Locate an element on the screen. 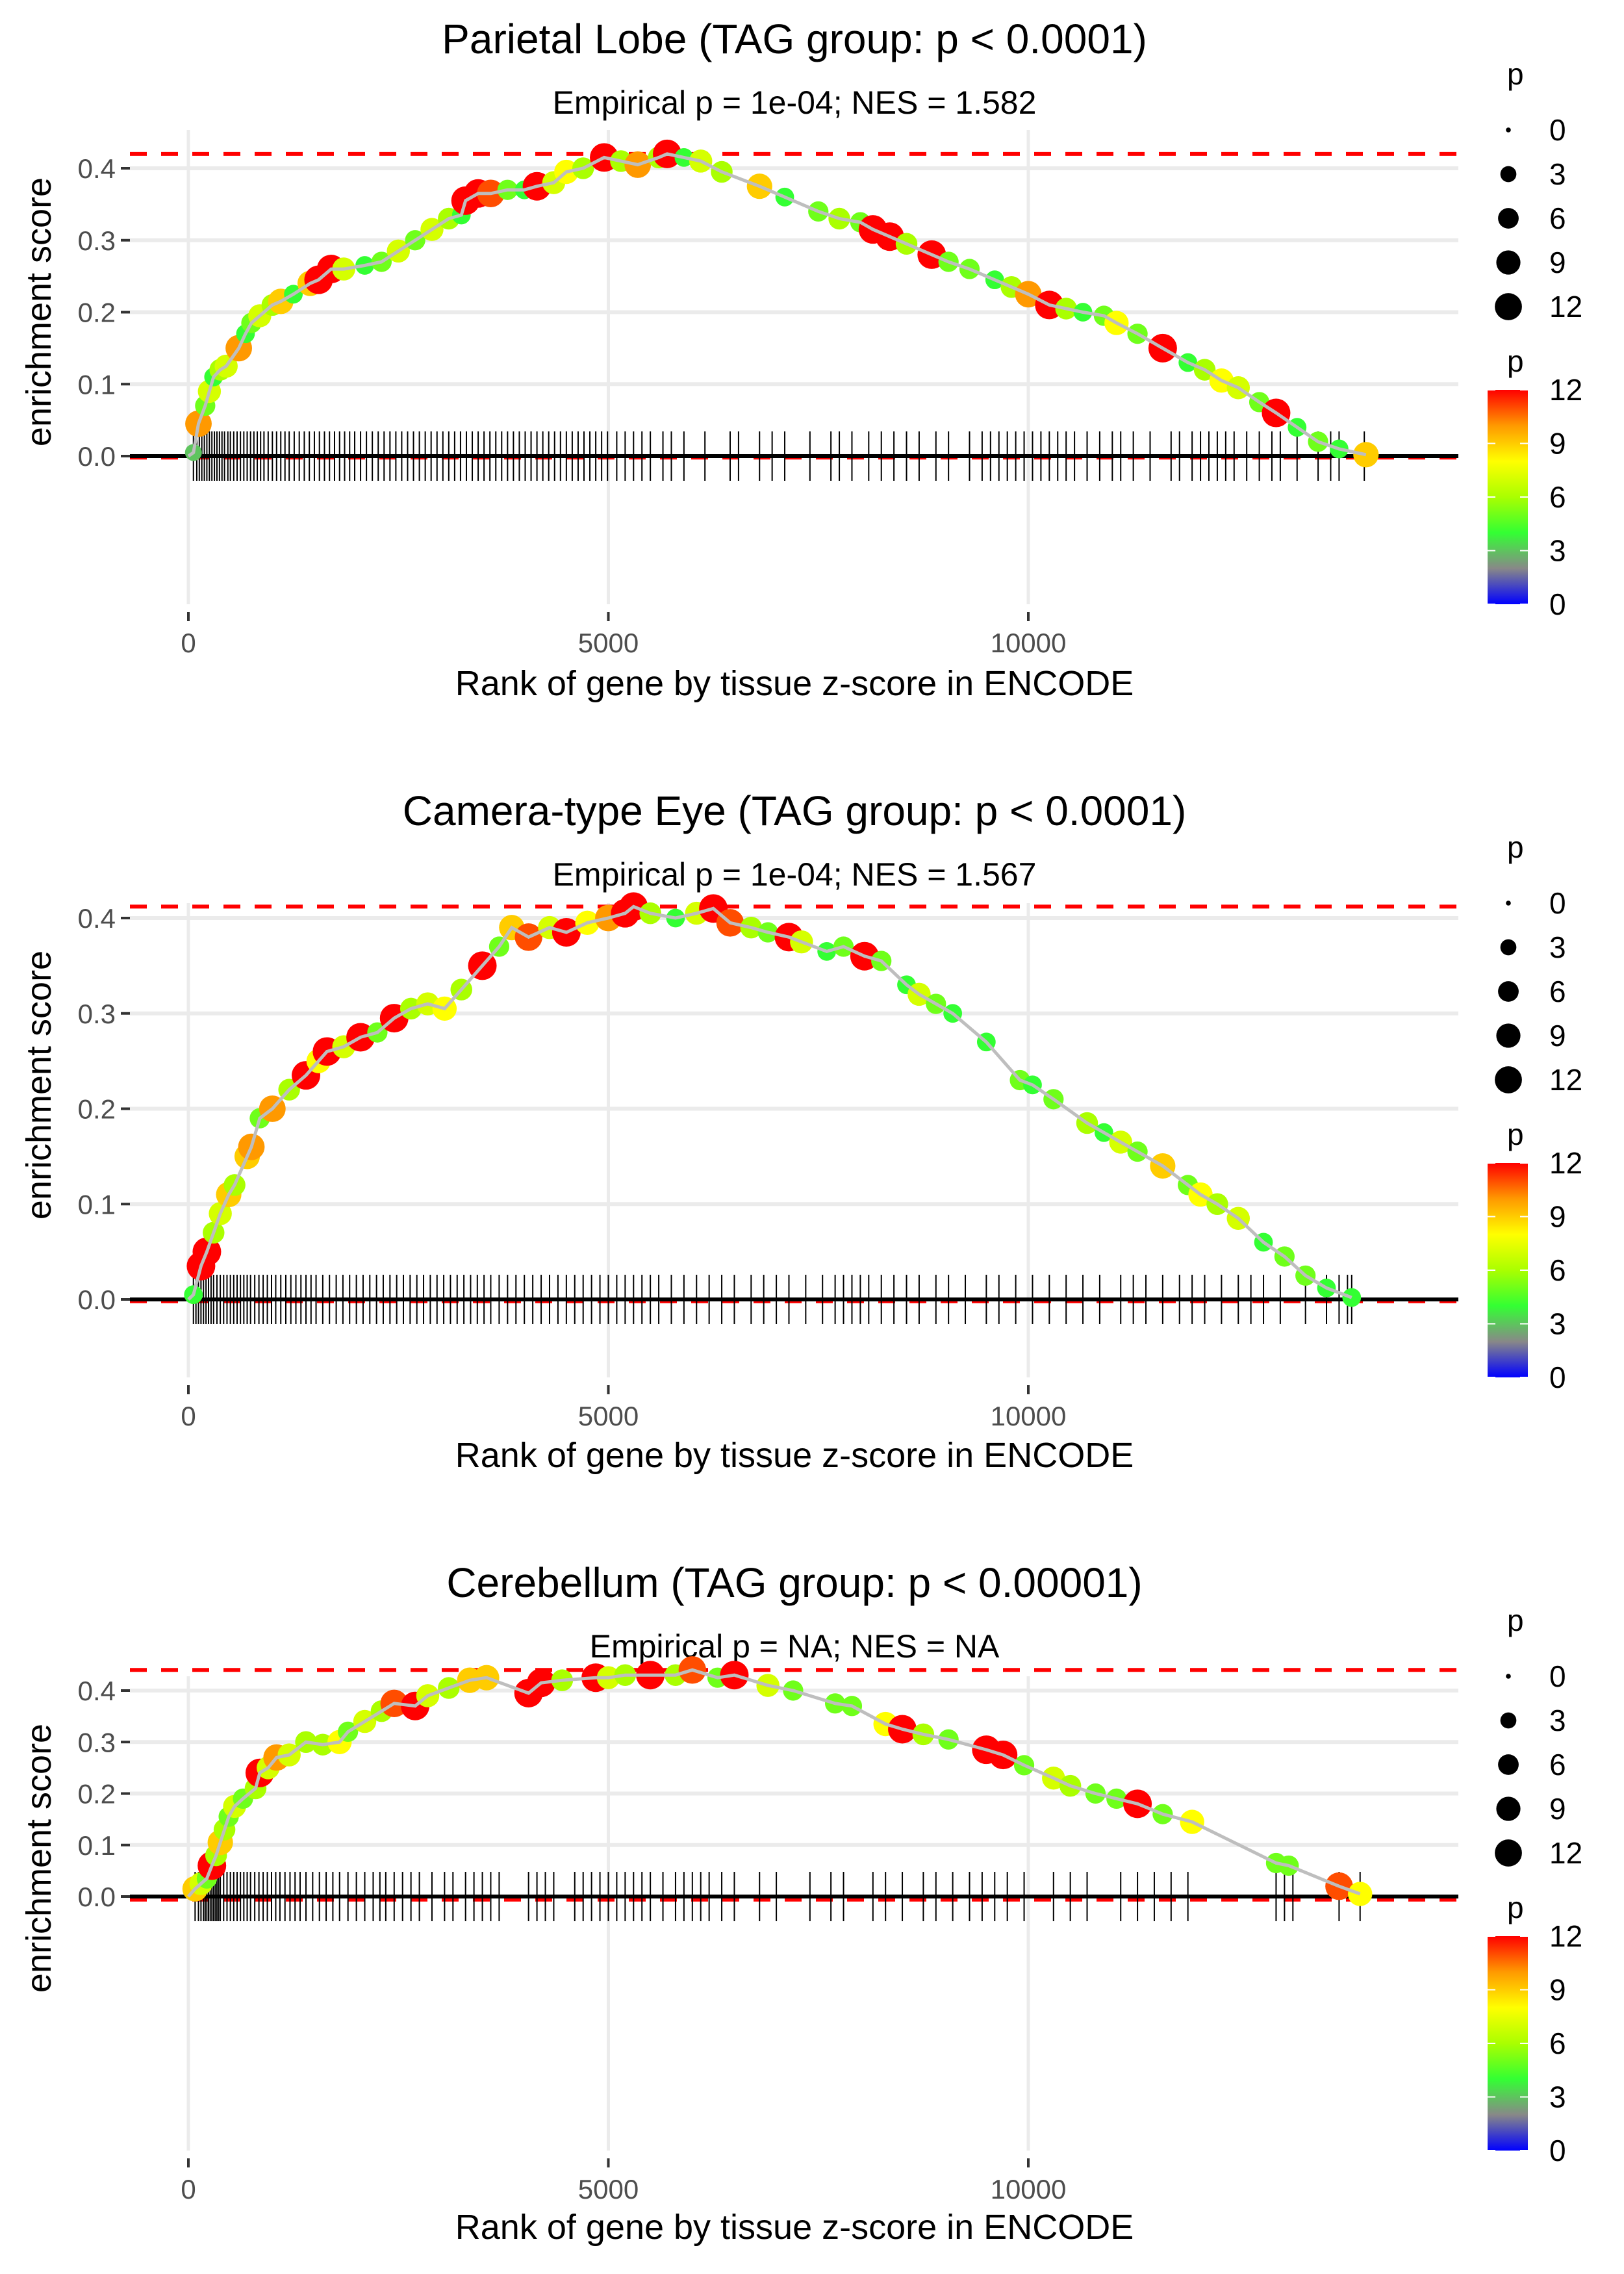 This screenshot has height=2274, width=1624. panel-title: Cerebellum (TAG group: p < 0.00001) is located at coordinates (794, 1582).